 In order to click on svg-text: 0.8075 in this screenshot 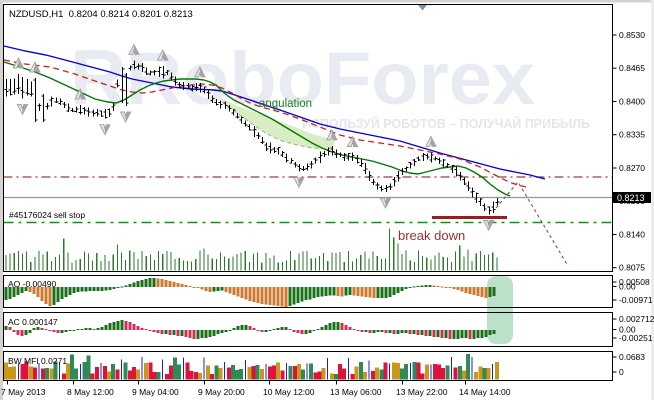, I will do `click(632, 268)`.